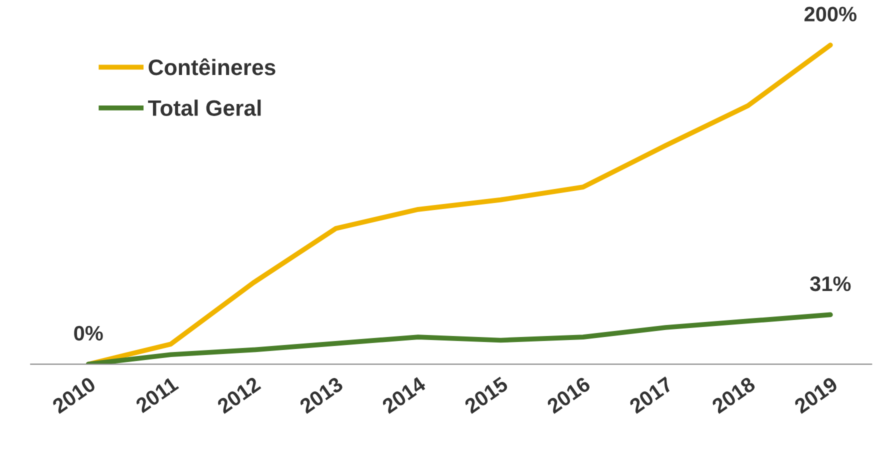  Describe the element at coordinates (204, 108) in the screenshot. I see `legend-label: Total Geral` at that location.